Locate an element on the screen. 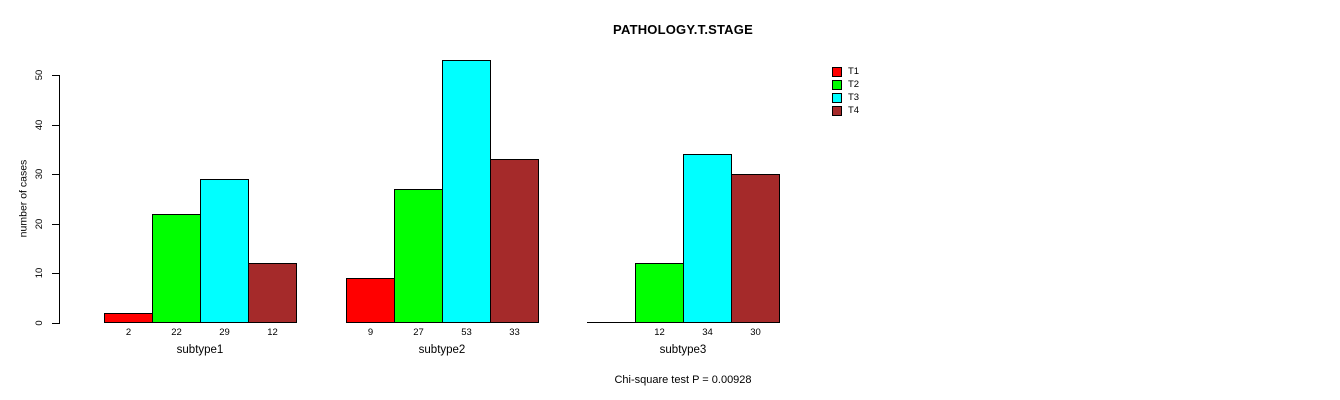 This screenshot has height=400, width=1340. legend-swatch-t4 is located at coordinates (837, 111).